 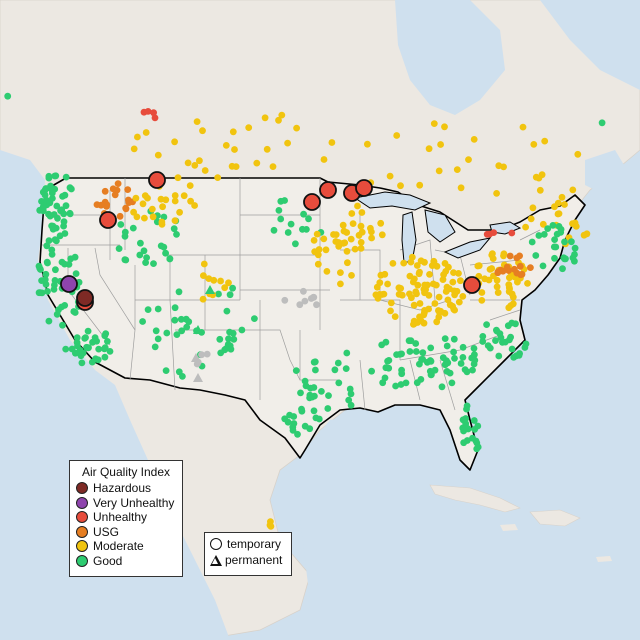 I want to click on puerto-rico, so click(x=604, y=559).